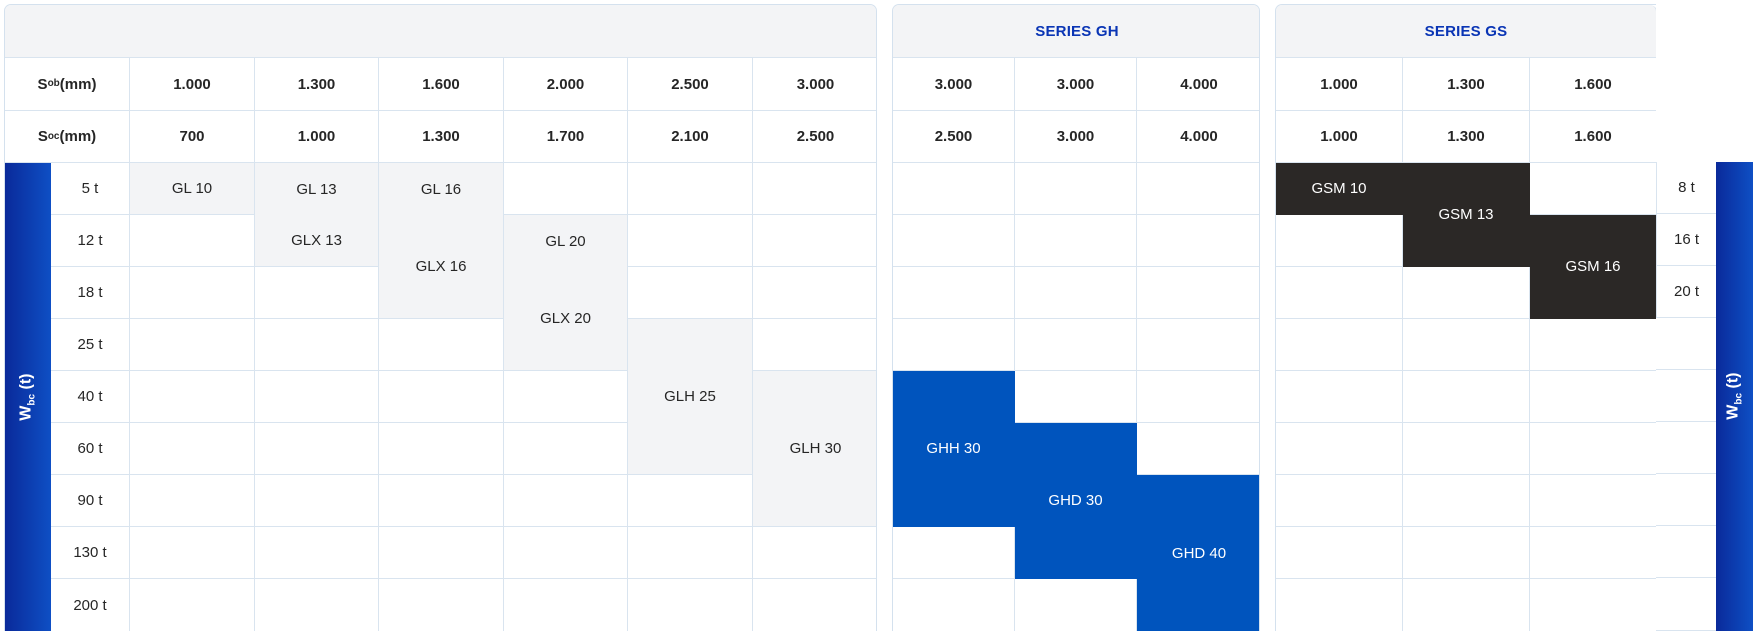 This screenshot has height=631, width=1753. I want to click on wbc-axis-bar-left: Wbc (t), so click(28, 397).